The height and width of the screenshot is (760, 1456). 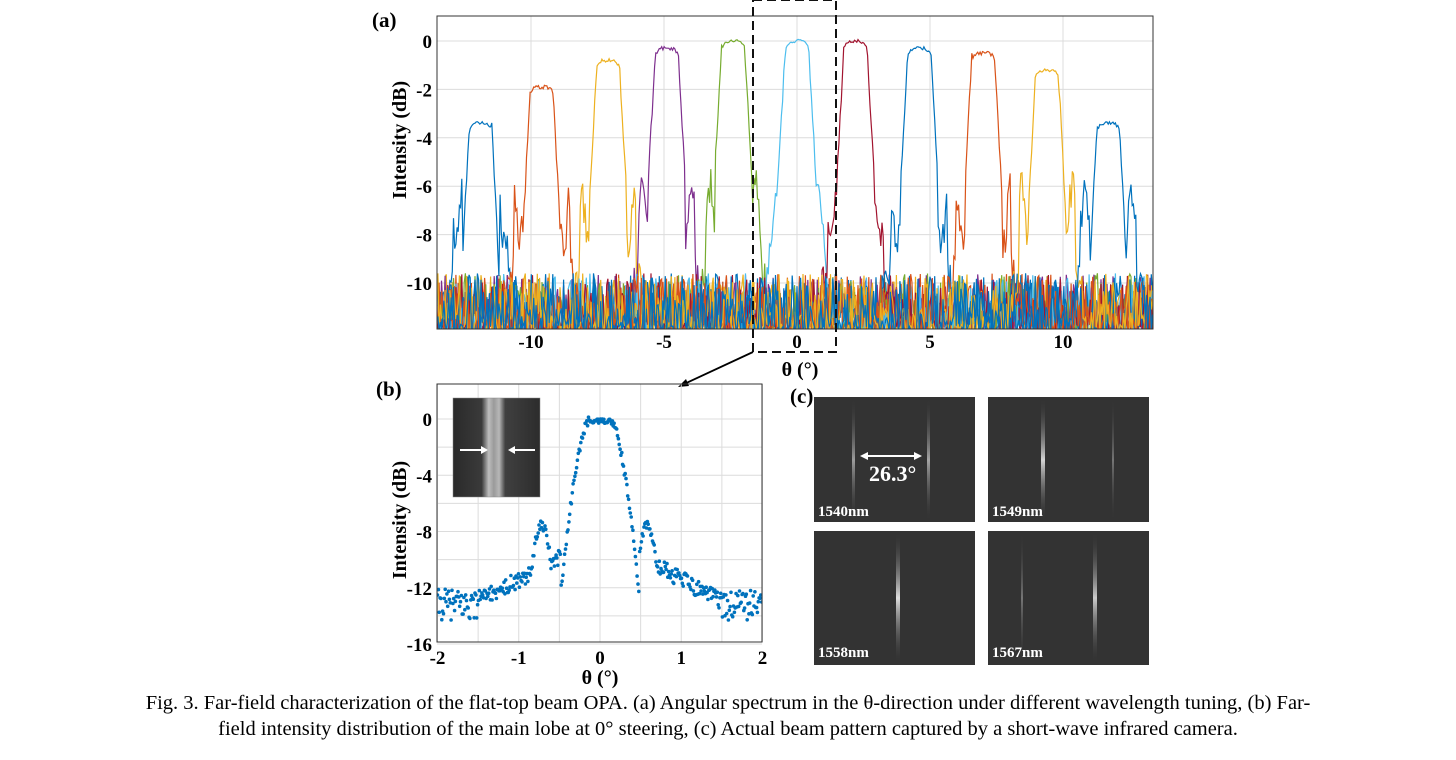 I want to click on camera-frame-1567: 1567nm, so click(x=1068, y=598).